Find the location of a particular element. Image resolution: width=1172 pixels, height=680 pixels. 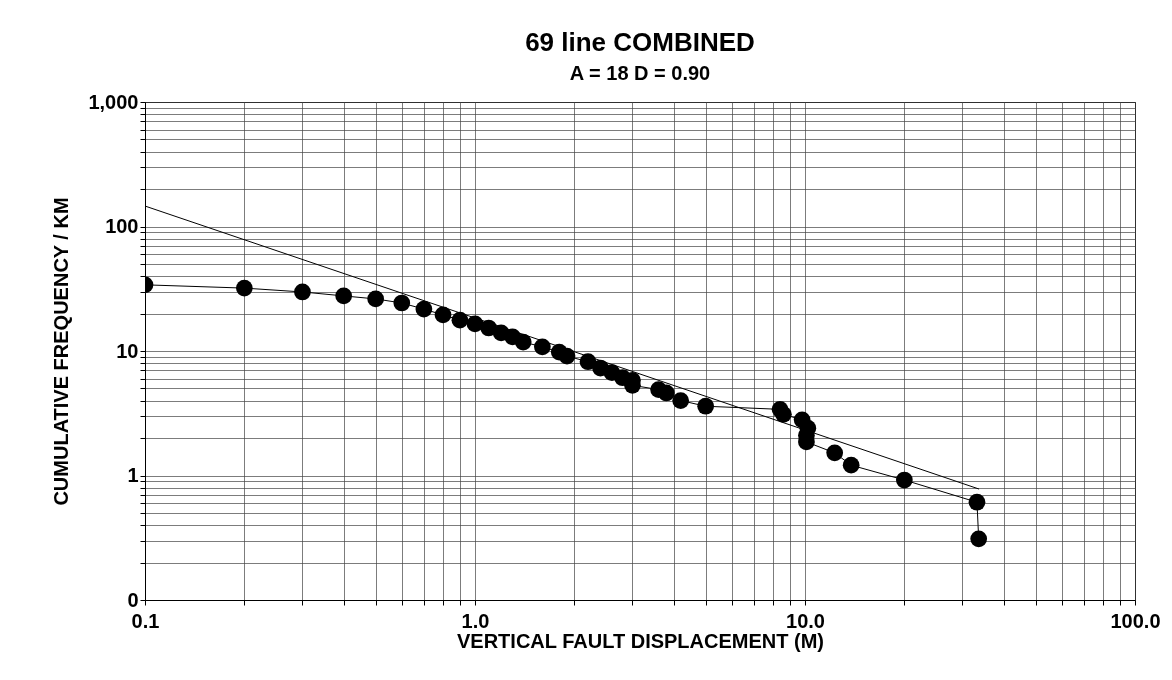

chart-subtitle: A = 18 D = 0.90 is located at coordinates (640, 73).